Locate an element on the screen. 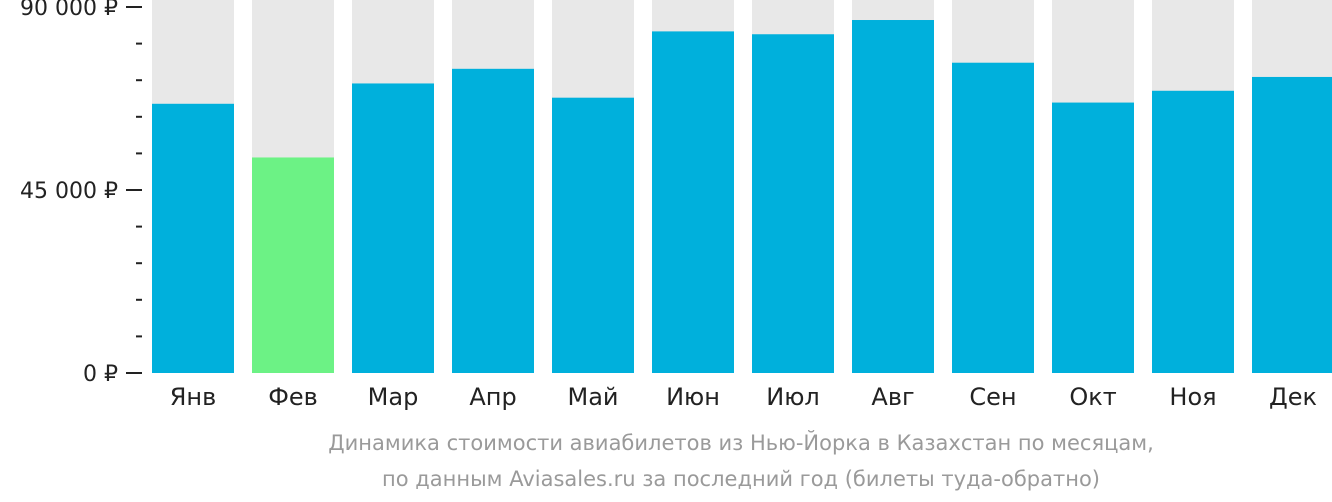  x-tick-label: Апр is located at coordinates (492, 397).